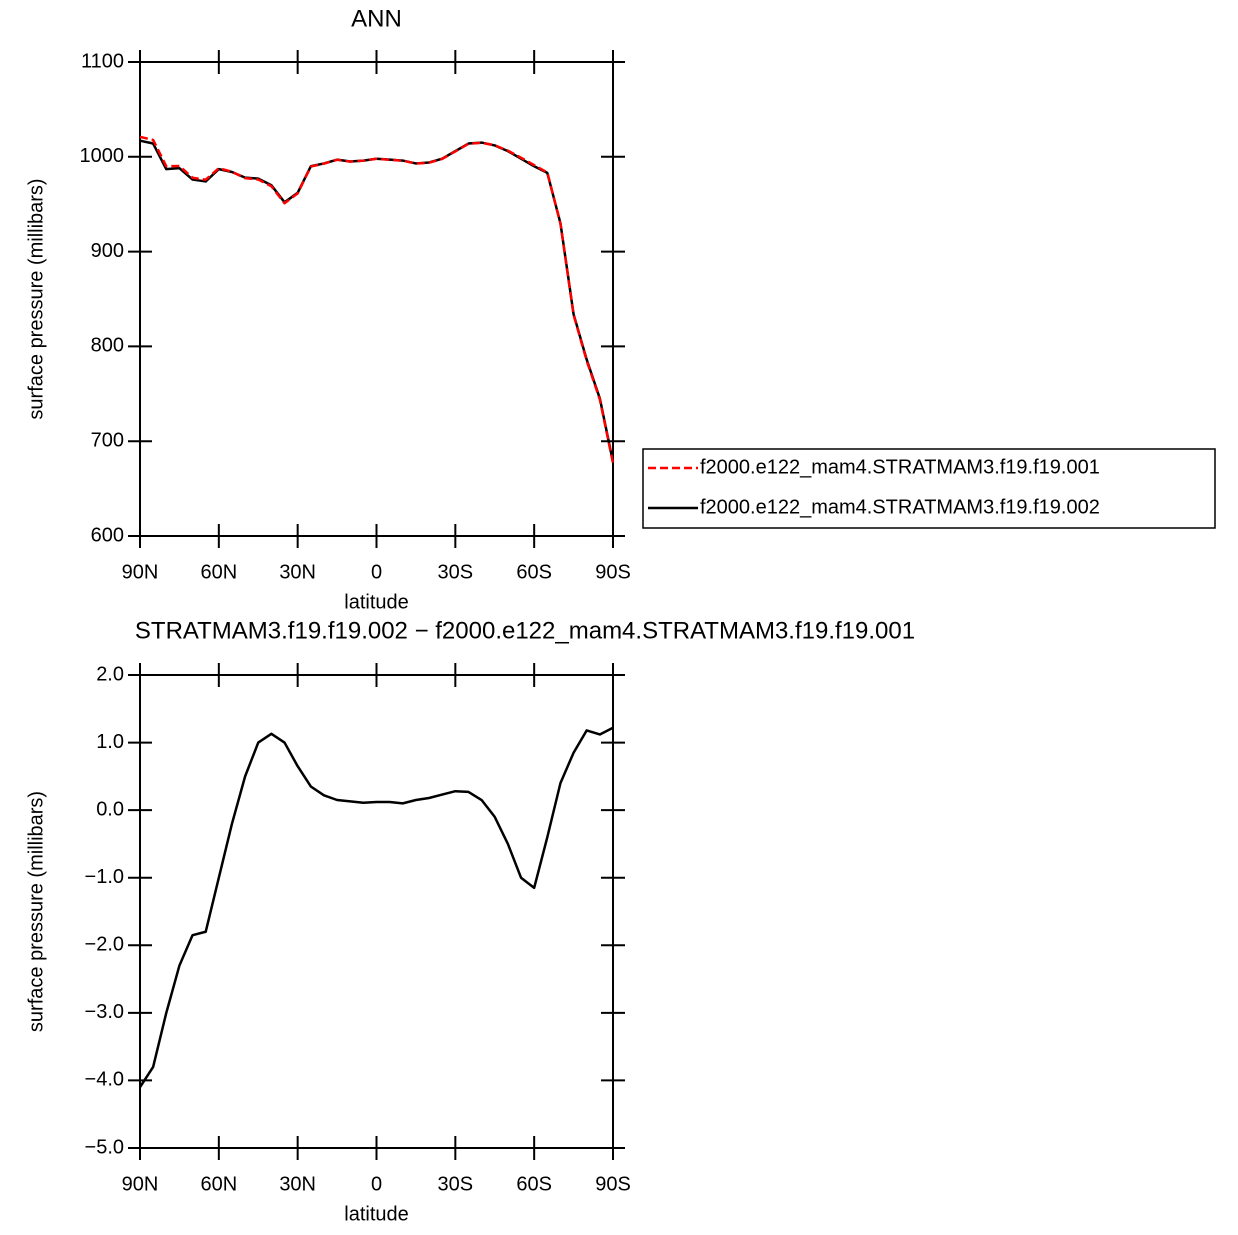 Image resolution: width=1238 pixels, height=1235 pixels. I want to click on legend-box, so click(929, 488).